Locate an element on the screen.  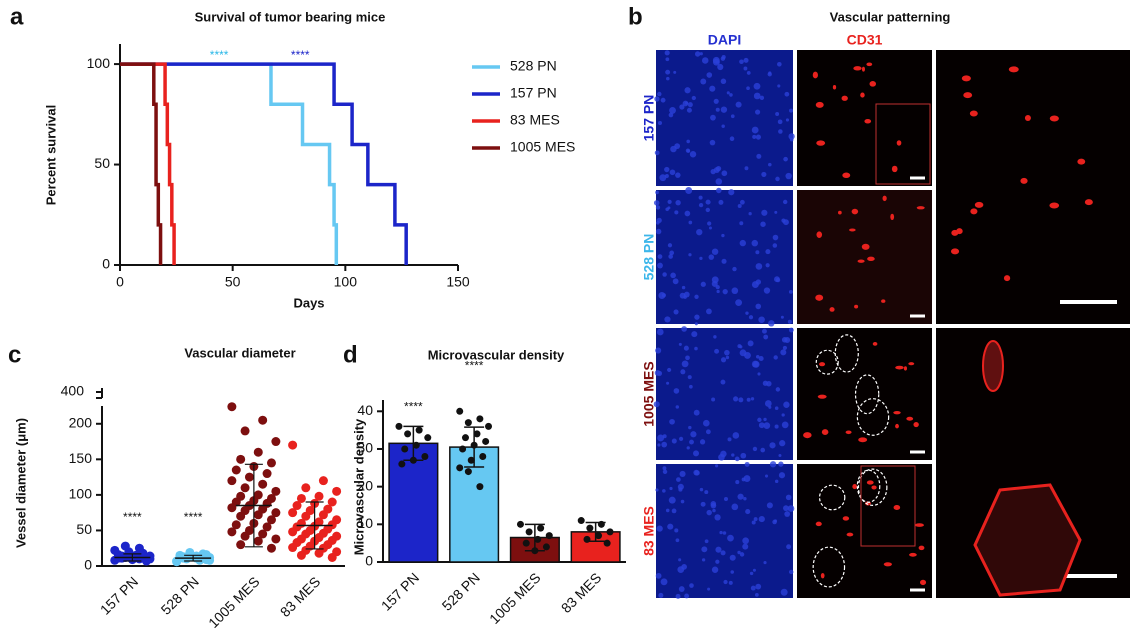
column-label: DAPI is located at coordinates (724, 40).